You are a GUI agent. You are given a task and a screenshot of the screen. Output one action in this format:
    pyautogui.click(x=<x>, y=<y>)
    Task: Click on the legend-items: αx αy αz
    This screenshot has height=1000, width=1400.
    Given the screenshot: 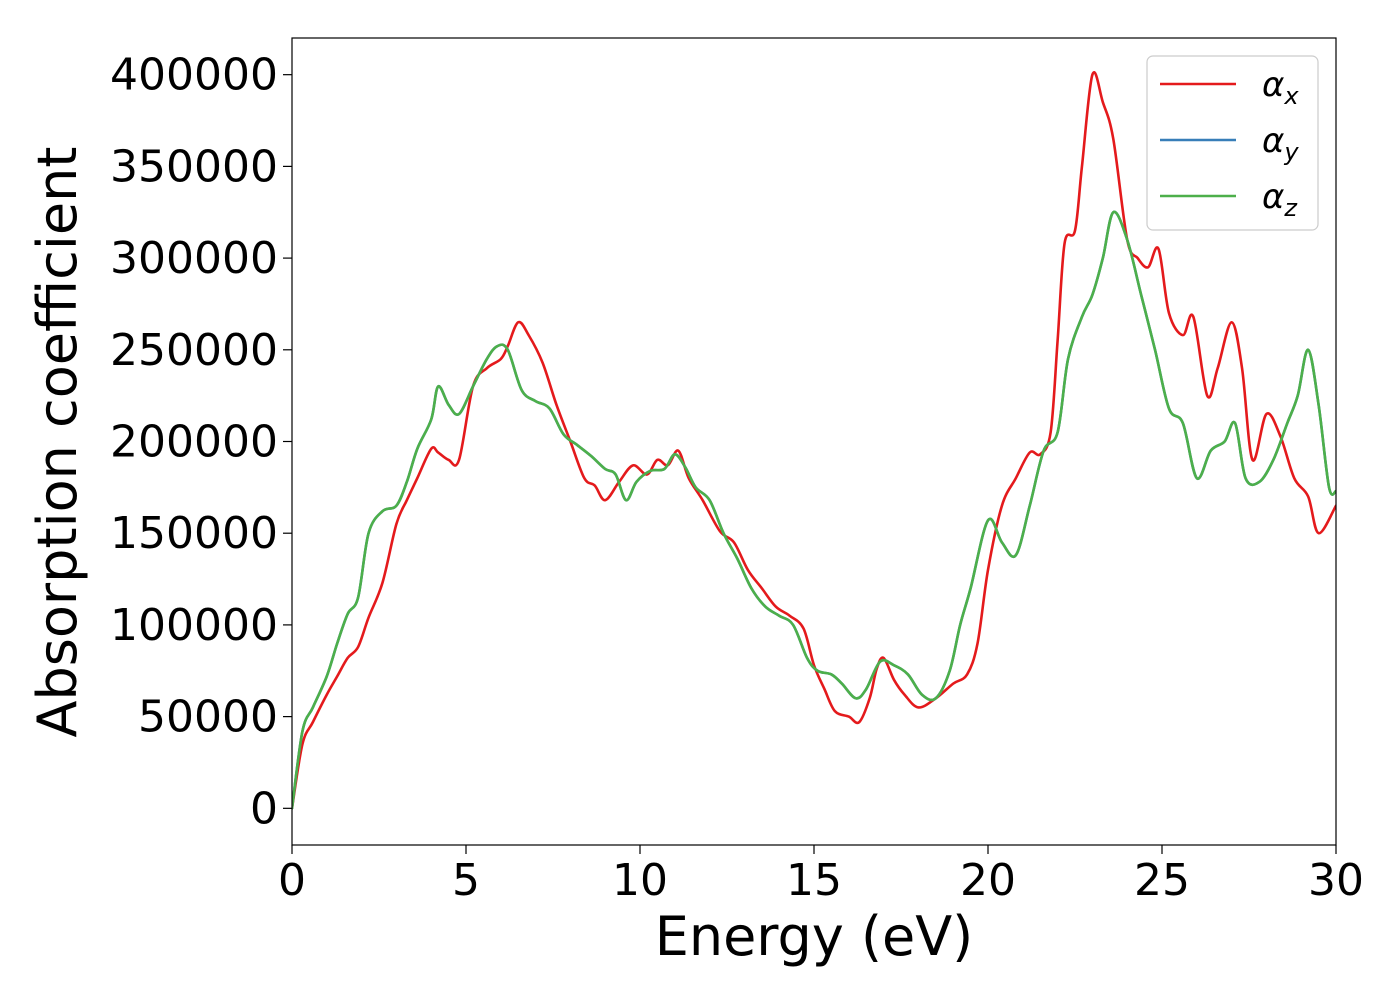 What is the action you would take?
    pyautogui.click(x=1229, y=143)
    